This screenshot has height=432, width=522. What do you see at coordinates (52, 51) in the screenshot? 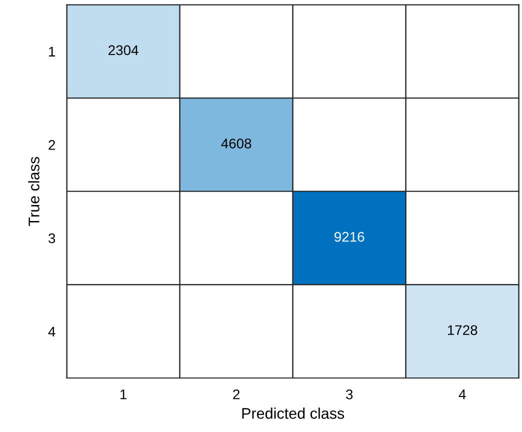
I see `y-tick-label: 1` at bounding box center [52, 51].